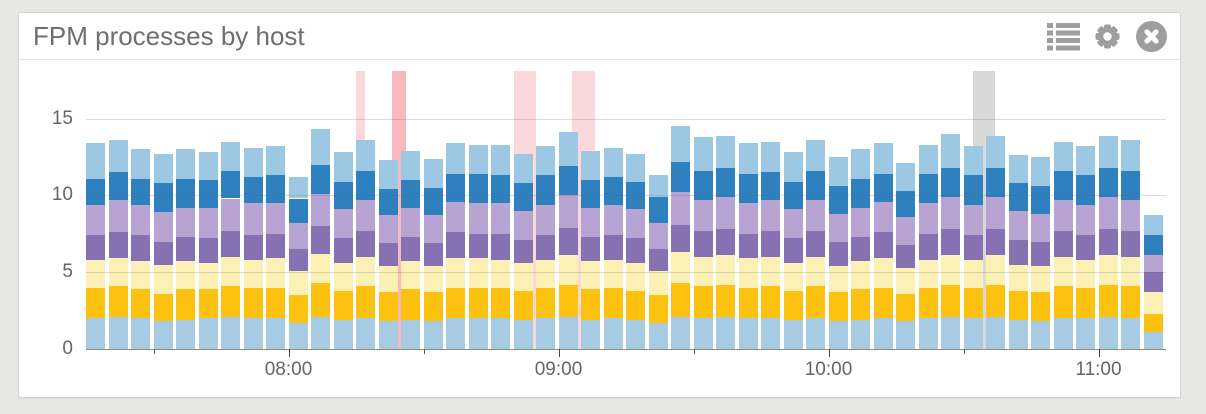 The height and width of the screenshot is (414, 1206). I want to click on list-icon, so click(1063, 36).